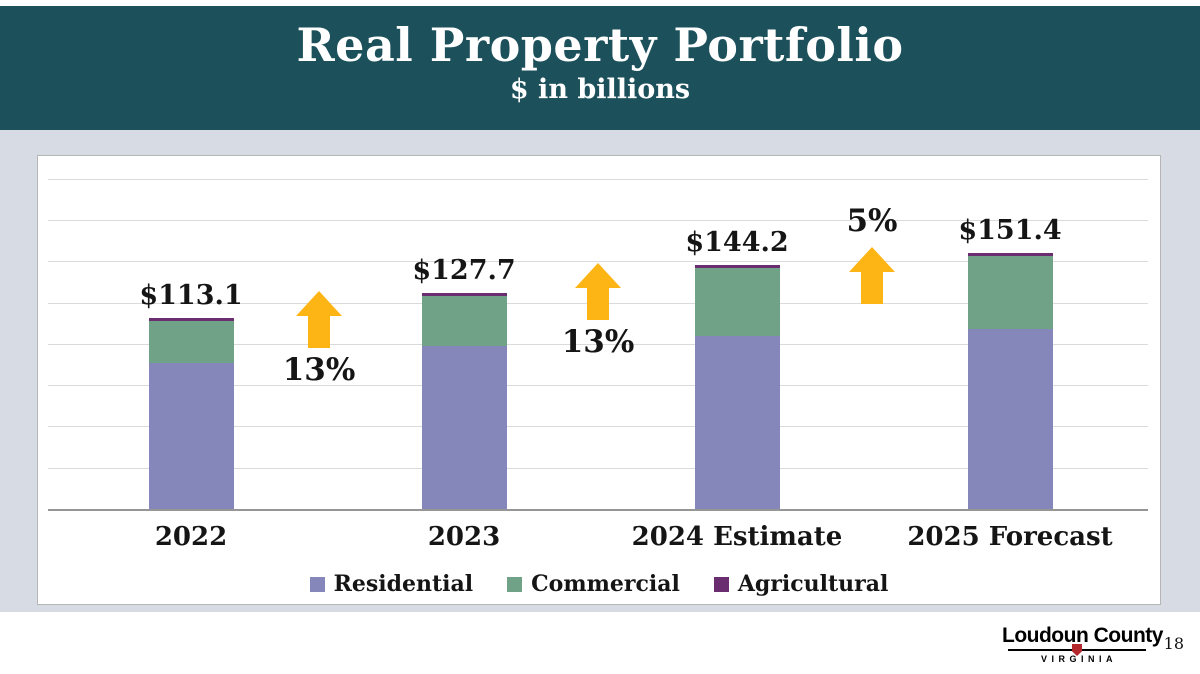  I want to click on legend-item-commercial: Commercial, so click(593, 584).